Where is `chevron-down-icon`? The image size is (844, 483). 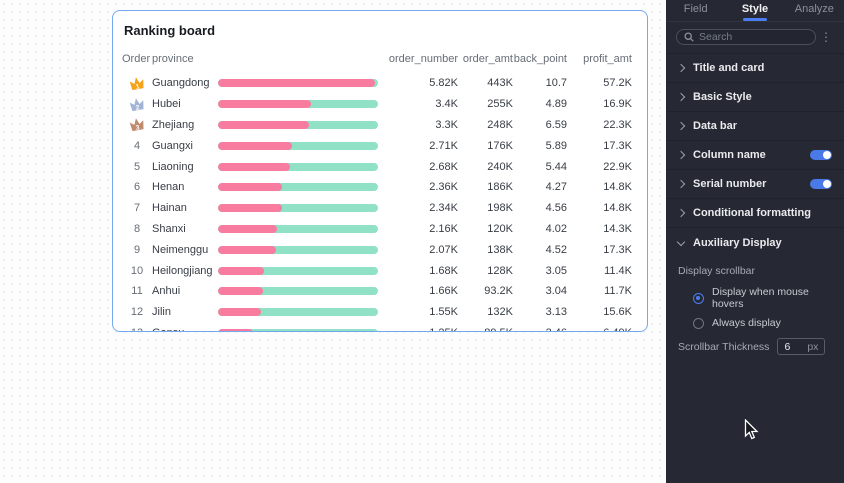
chevron-down-icon is located at coordinates (681, 241).